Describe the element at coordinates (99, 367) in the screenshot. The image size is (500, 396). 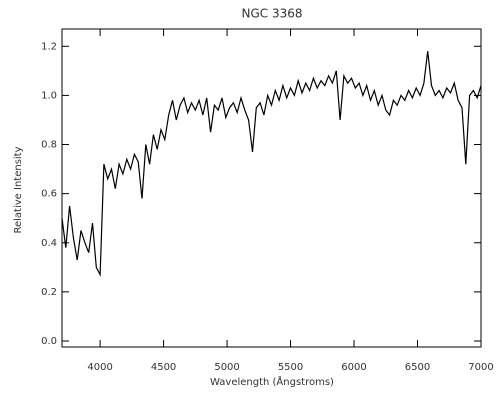
I see `x-tick-label: 4000` at that location.